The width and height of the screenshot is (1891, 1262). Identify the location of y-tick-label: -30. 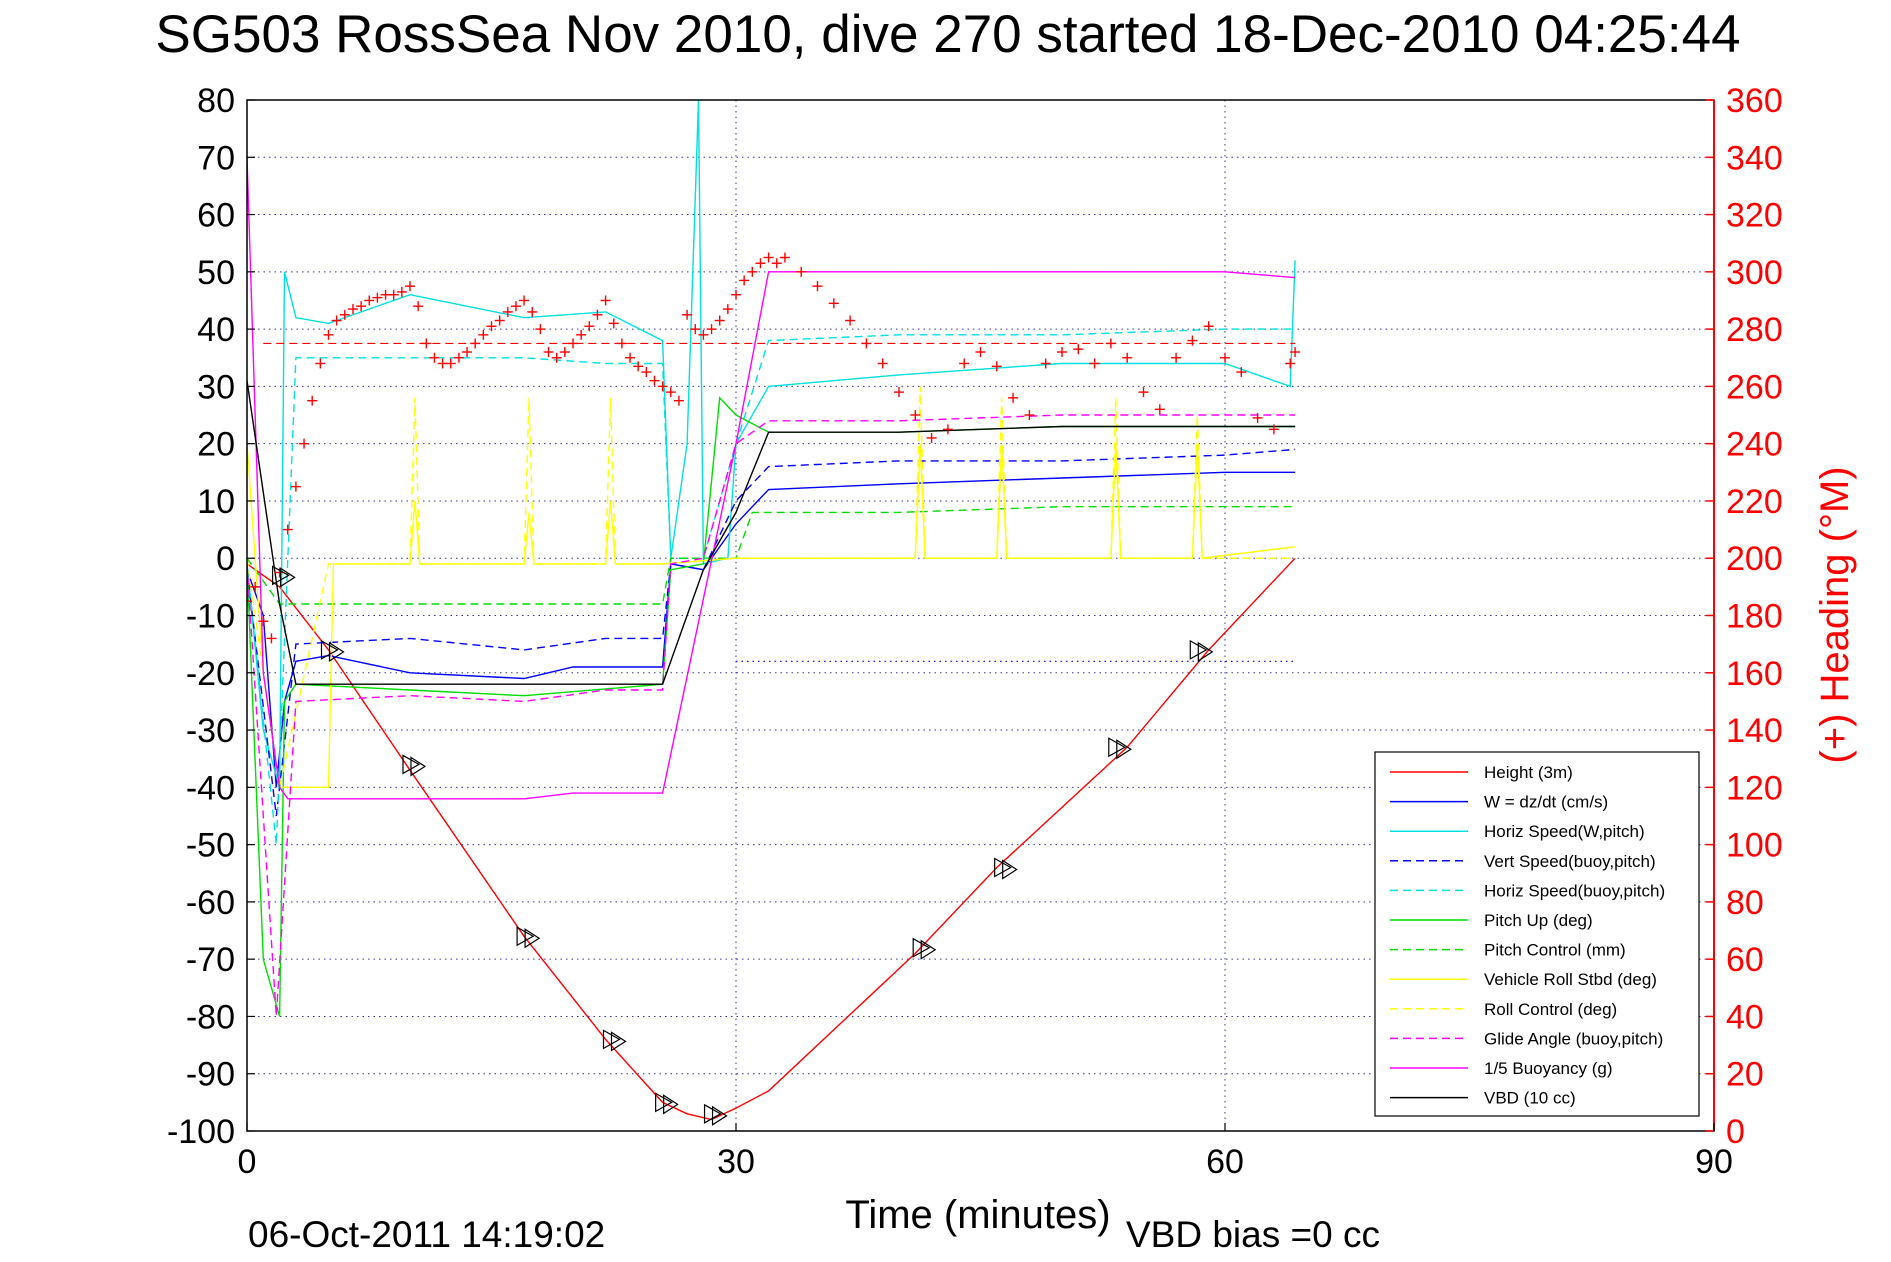
(210, 731).